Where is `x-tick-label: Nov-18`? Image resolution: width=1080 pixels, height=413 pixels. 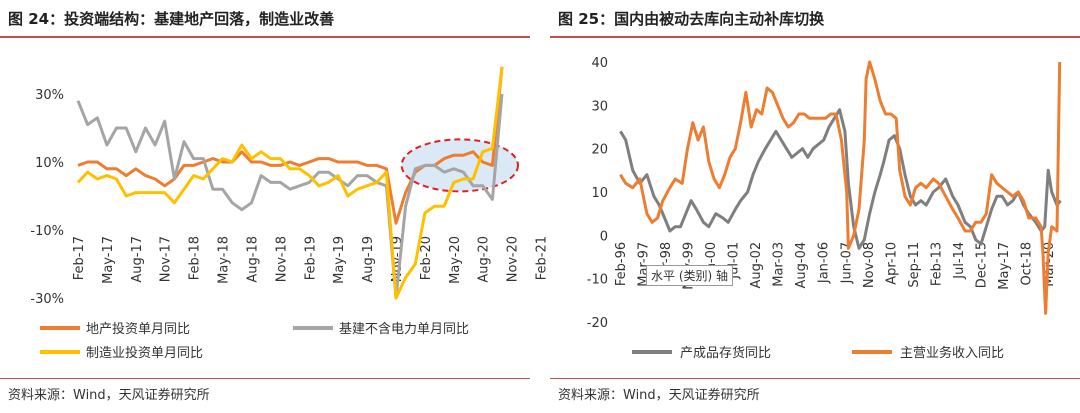 x-tick-label: Nov-18 is located at coordinates (281, 259).